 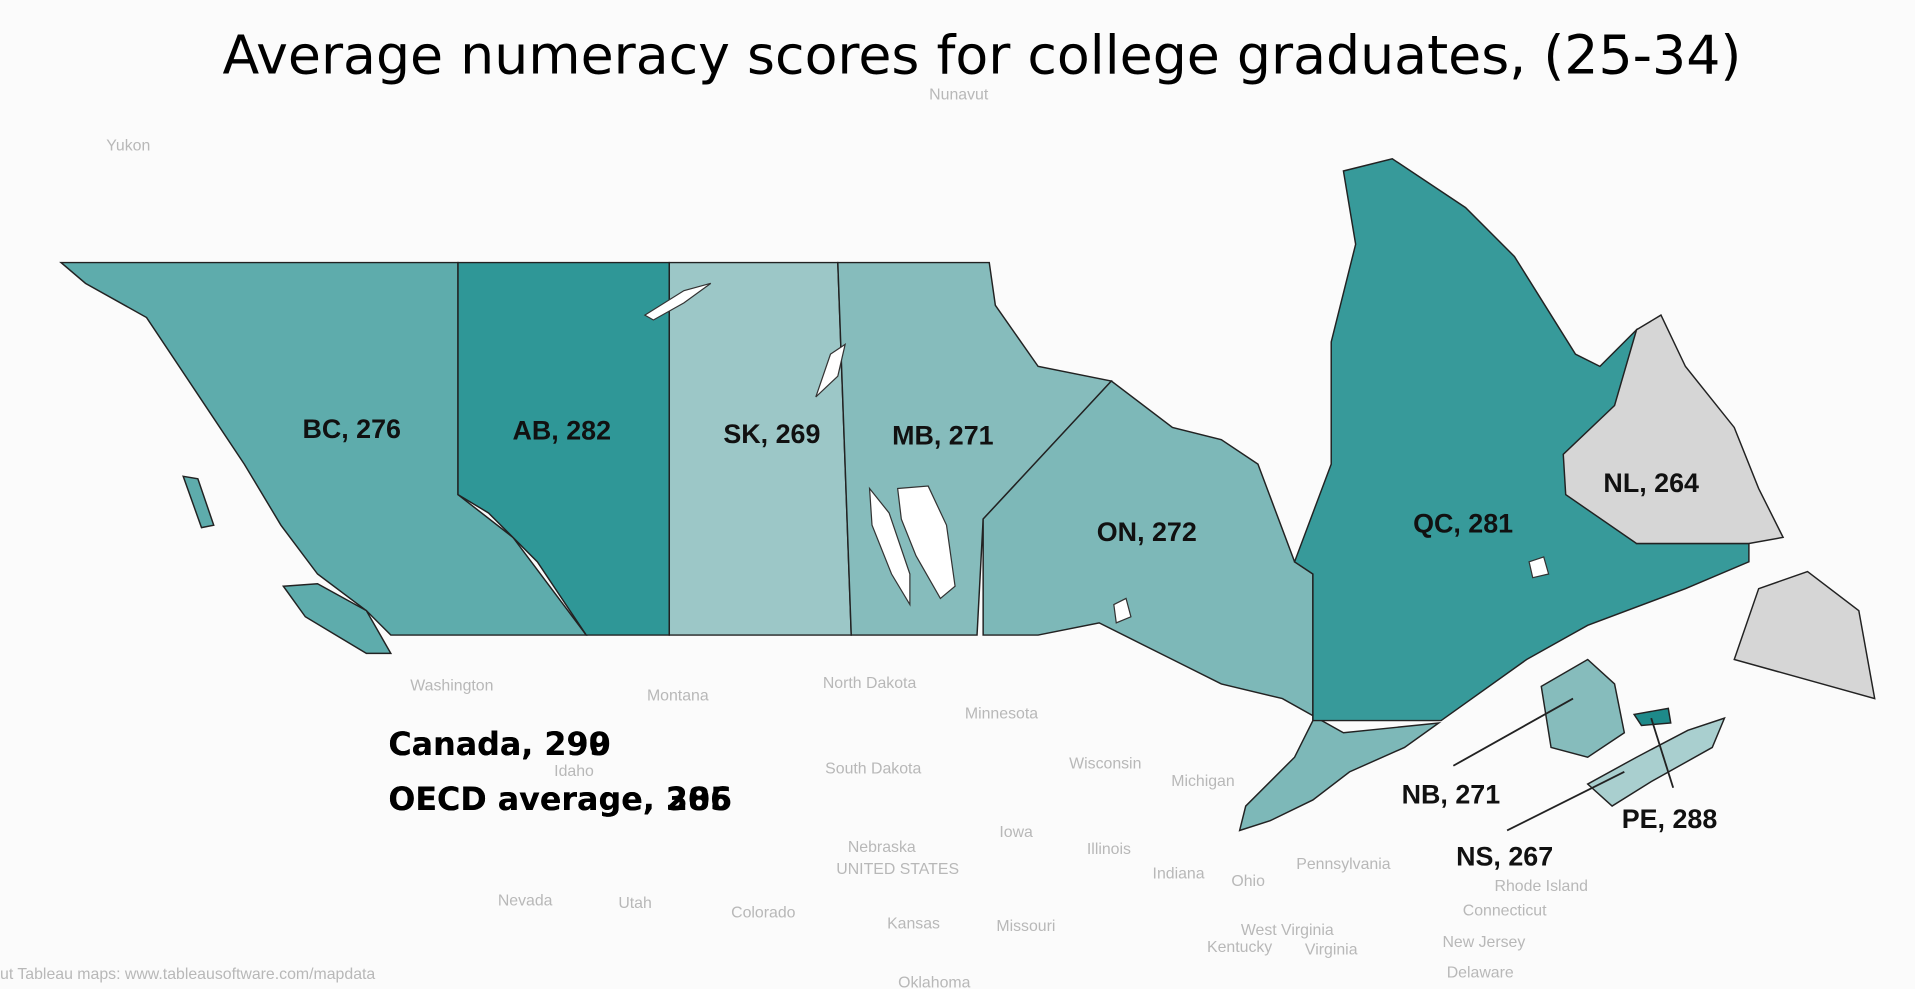 I want to click on basemap-label: Idaho, so click(x=574, y=771).